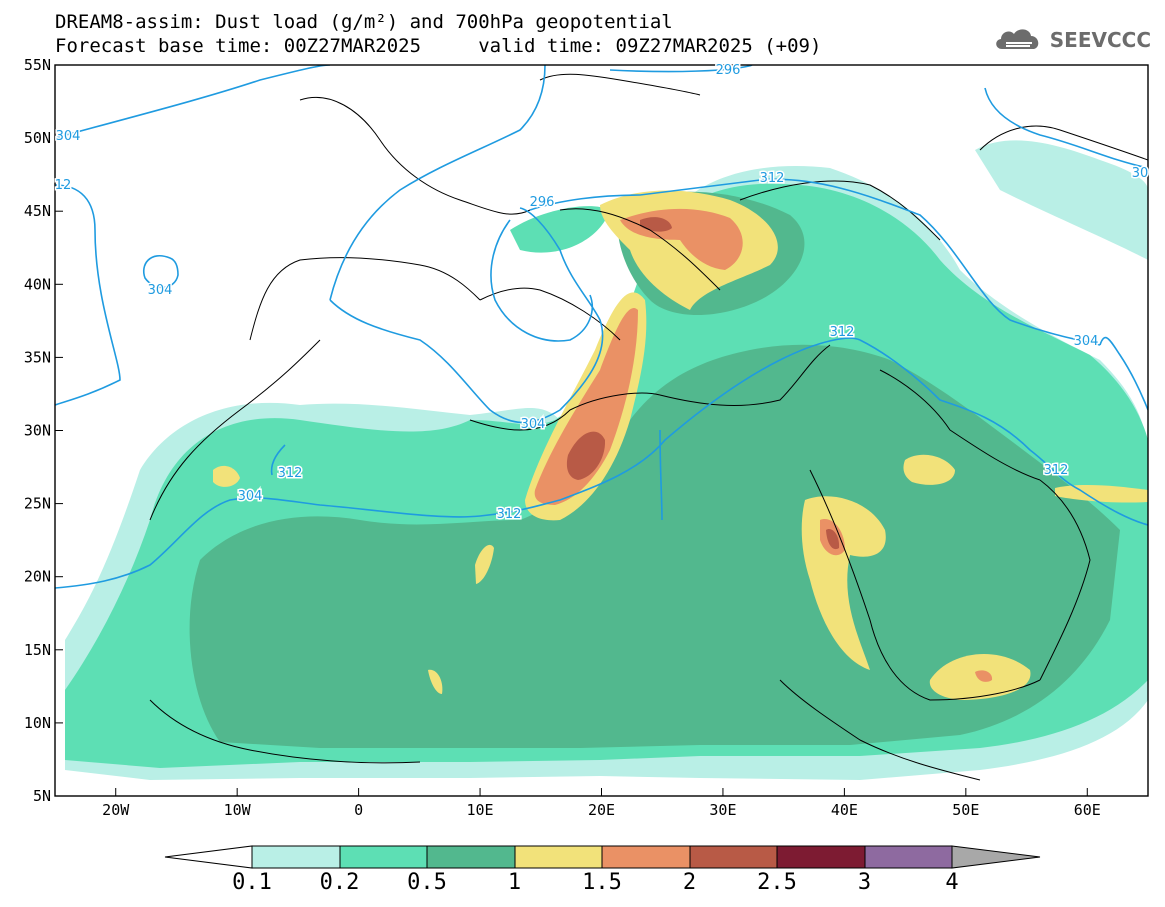 This screenshot has width=1165, height=907. I want to click on latitude-tick-label: 10N, so click(37, 723).